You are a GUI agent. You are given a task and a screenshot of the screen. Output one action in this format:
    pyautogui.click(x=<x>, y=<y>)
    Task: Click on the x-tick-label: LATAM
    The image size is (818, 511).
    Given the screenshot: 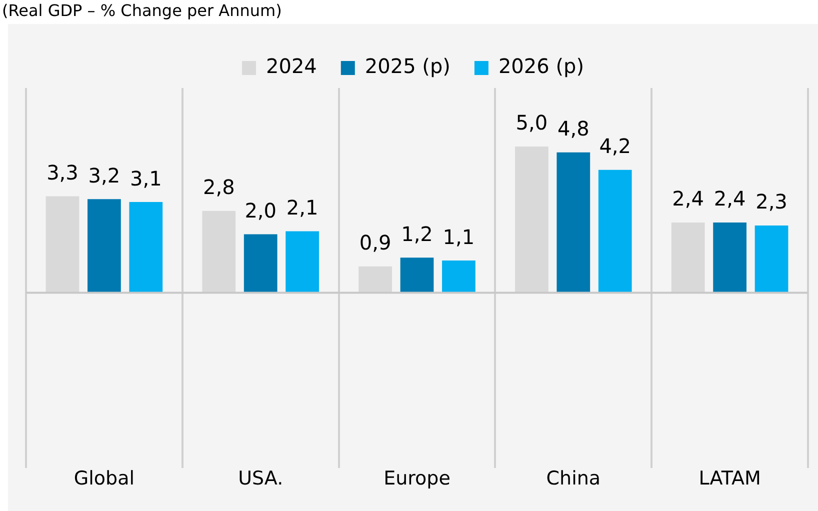 What is the action you would take?
    pyautogui.click(x=729, y=479)
    